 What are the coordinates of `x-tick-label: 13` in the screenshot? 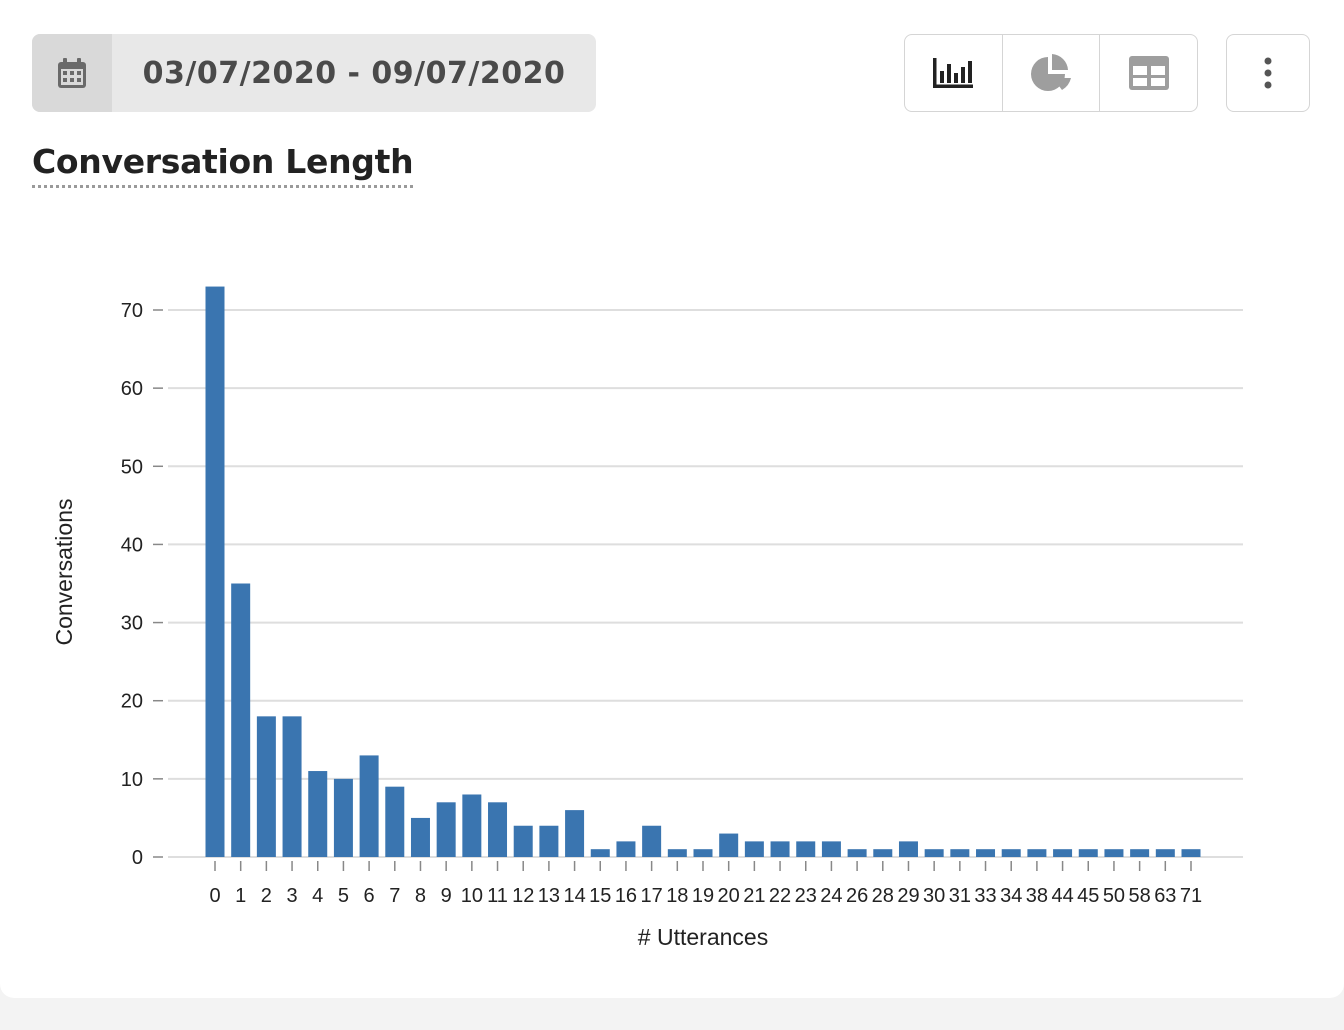 It's located at (549, 896).